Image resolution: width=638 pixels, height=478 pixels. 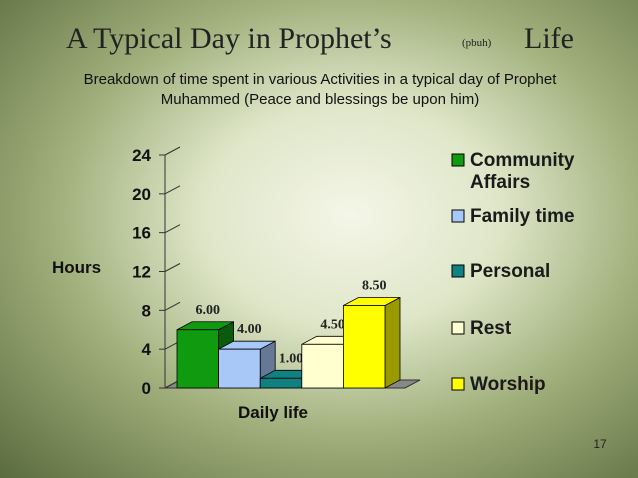 I want to click on page-number: 17, so click(x=600, y=444).